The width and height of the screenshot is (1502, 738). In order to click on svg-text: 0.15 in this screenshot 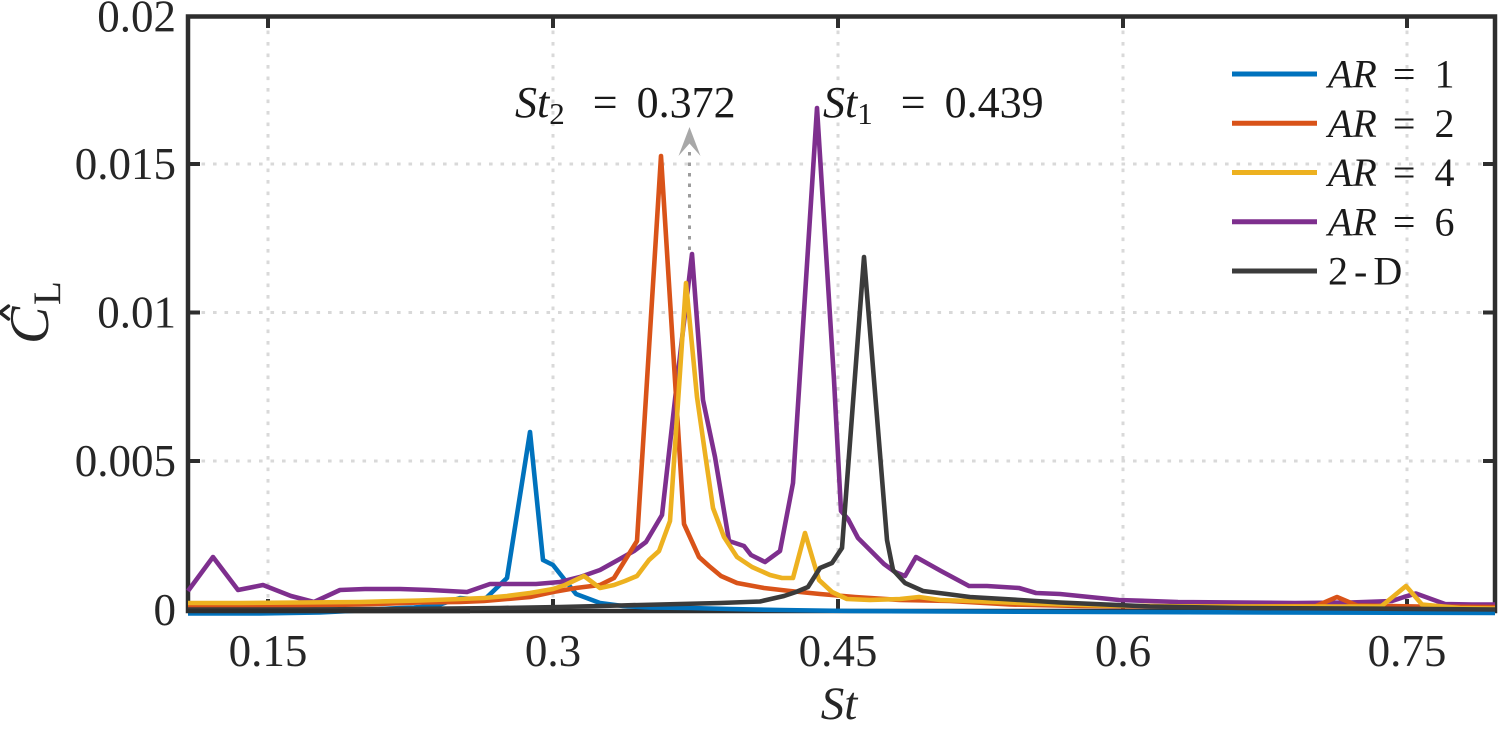, I will do `click(268, 651)`.